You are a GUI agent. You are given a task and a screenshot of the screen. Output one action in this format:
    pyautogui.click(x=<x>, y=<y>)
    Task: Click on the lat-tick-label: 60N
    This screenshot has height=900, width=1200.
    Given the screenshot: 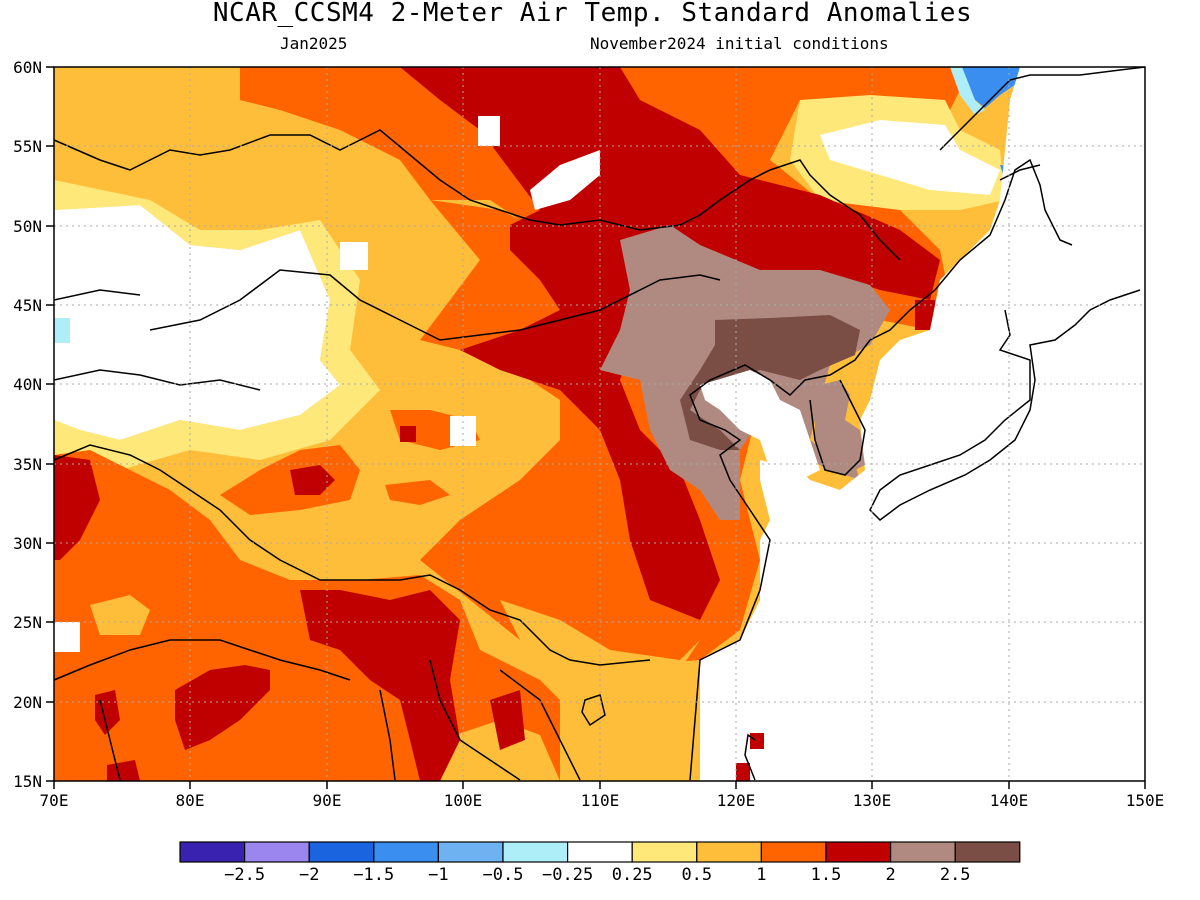 What is the action you would take?
    pyautogui.click(x=27, y=67)
    